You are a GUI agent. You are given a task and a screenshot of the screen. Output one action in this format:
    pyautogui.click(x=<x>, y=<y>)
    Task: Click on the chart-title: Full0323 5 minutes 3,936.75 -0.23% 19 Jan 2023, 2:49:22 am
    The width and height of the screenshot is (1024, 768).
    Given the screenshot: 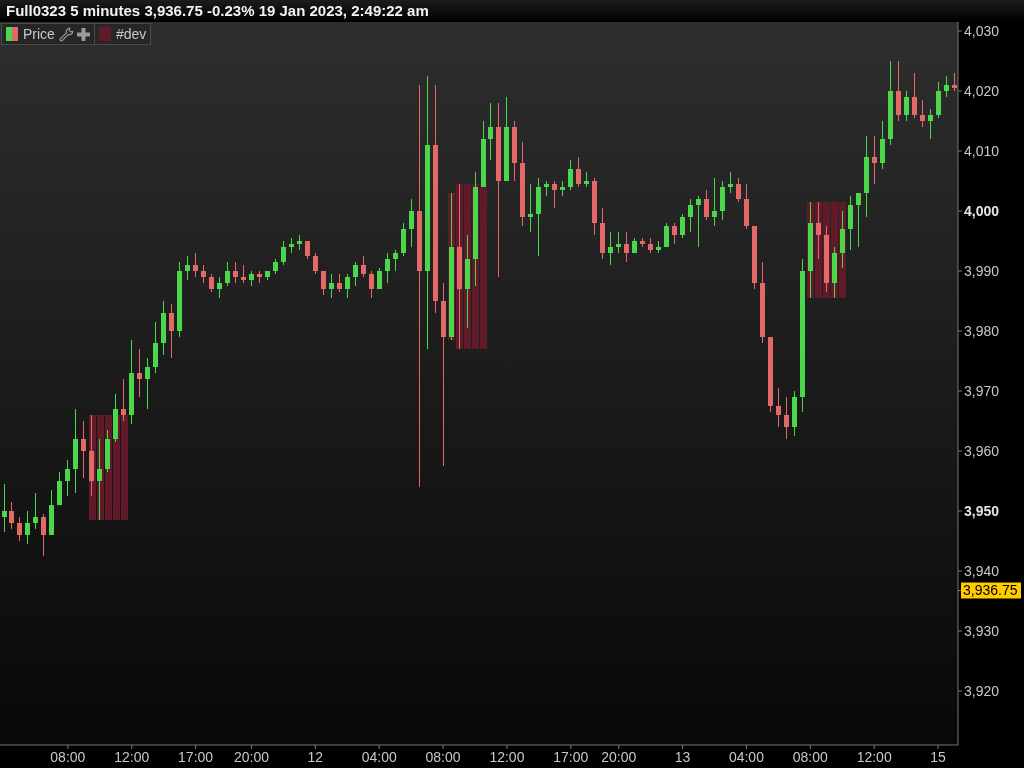 What is the action you would take?
    pyautogui.click(x=512, y=11)
    